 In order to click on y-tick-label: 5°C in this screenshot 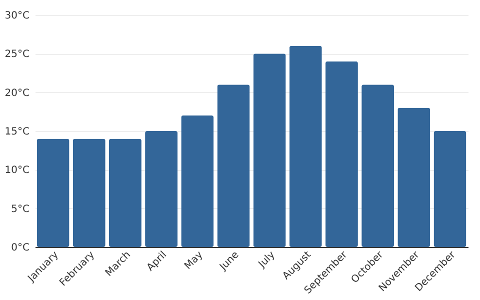, I will do `click(20, 209)`.